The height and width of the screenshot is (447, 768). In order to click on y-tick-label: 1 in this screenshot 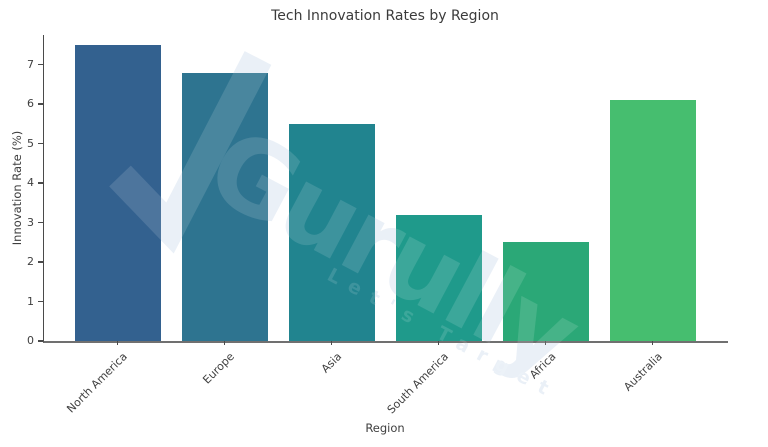, I will do `click(30, 301)`.